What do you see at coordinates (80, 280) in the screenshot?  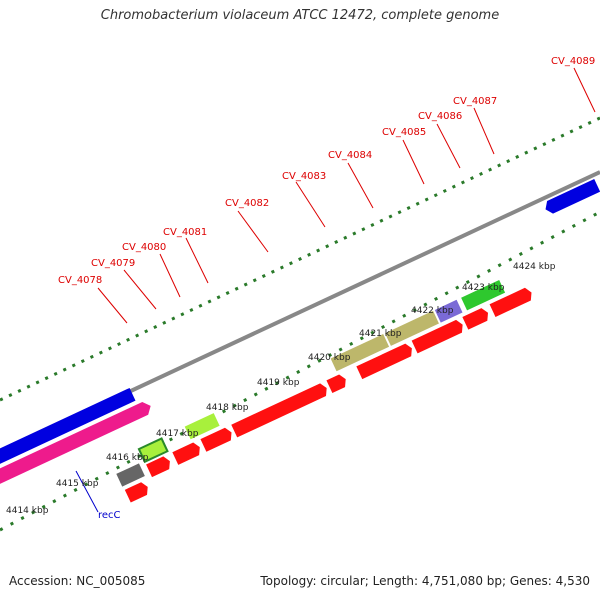 I see `label-cv4078: CV_4078` at bounding box center [80, 280].